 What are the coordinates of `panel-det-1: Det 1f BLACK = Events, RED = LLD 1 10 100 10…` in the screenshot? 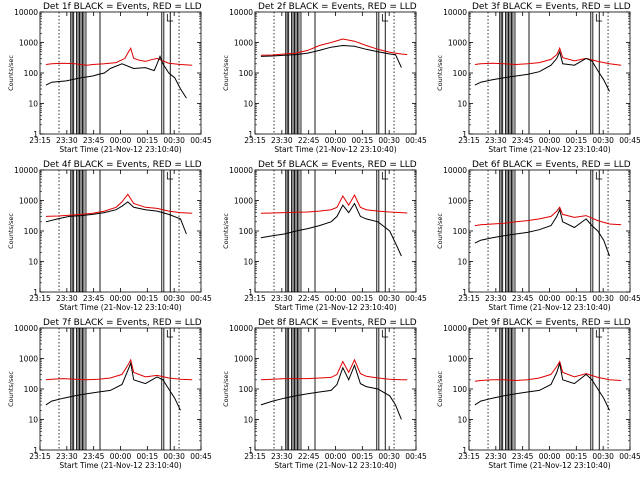 It's located at (109, 78).